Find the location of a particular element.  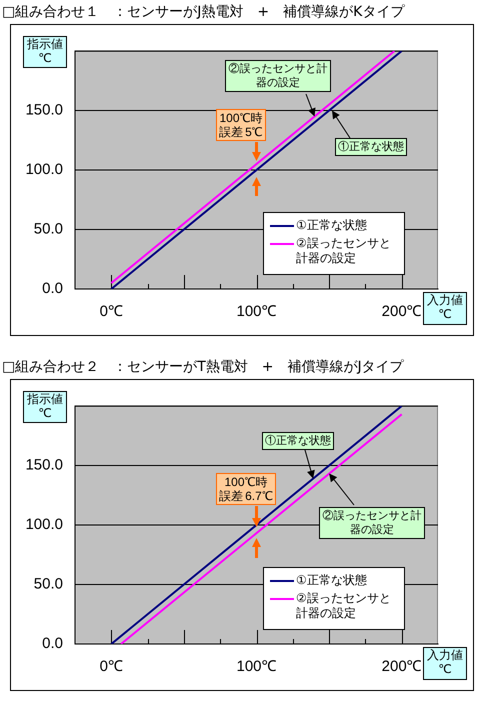

chart-title: □組み合わせ２ ：センサーがT熱電対 + 補償導線がJタイプ is located at coordinates (203, 367).